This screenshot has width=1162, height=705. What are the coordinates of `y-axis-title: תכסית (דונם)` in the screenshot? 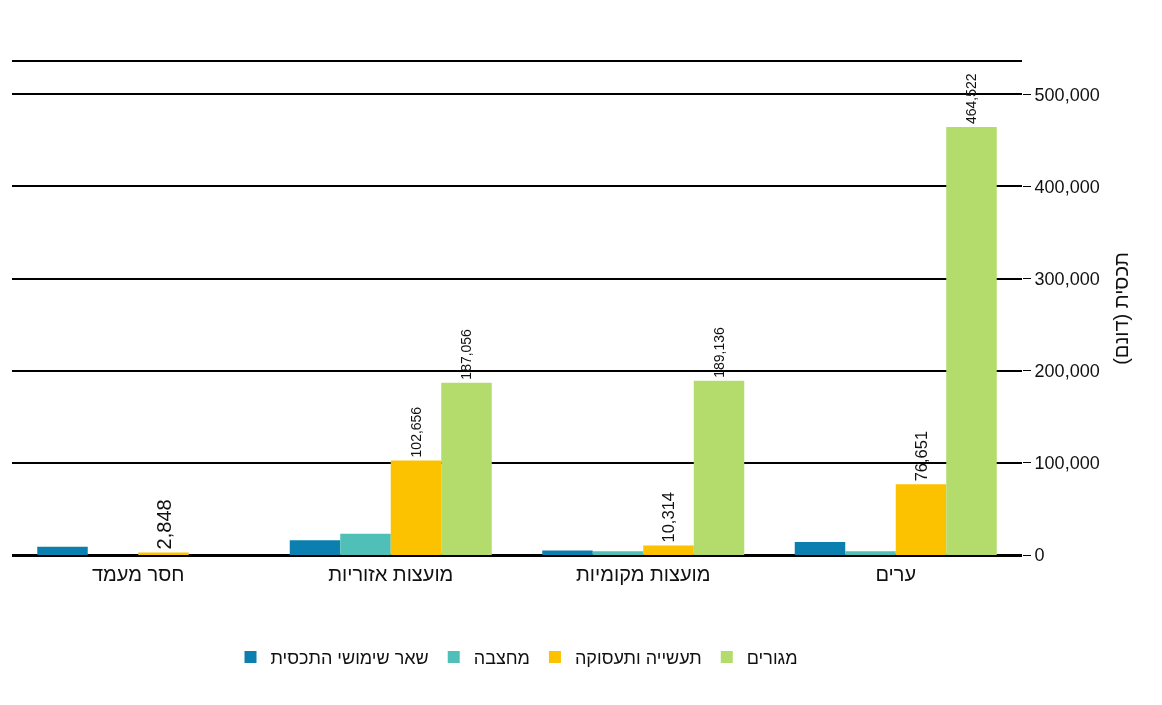 It's located at (1121, 308).